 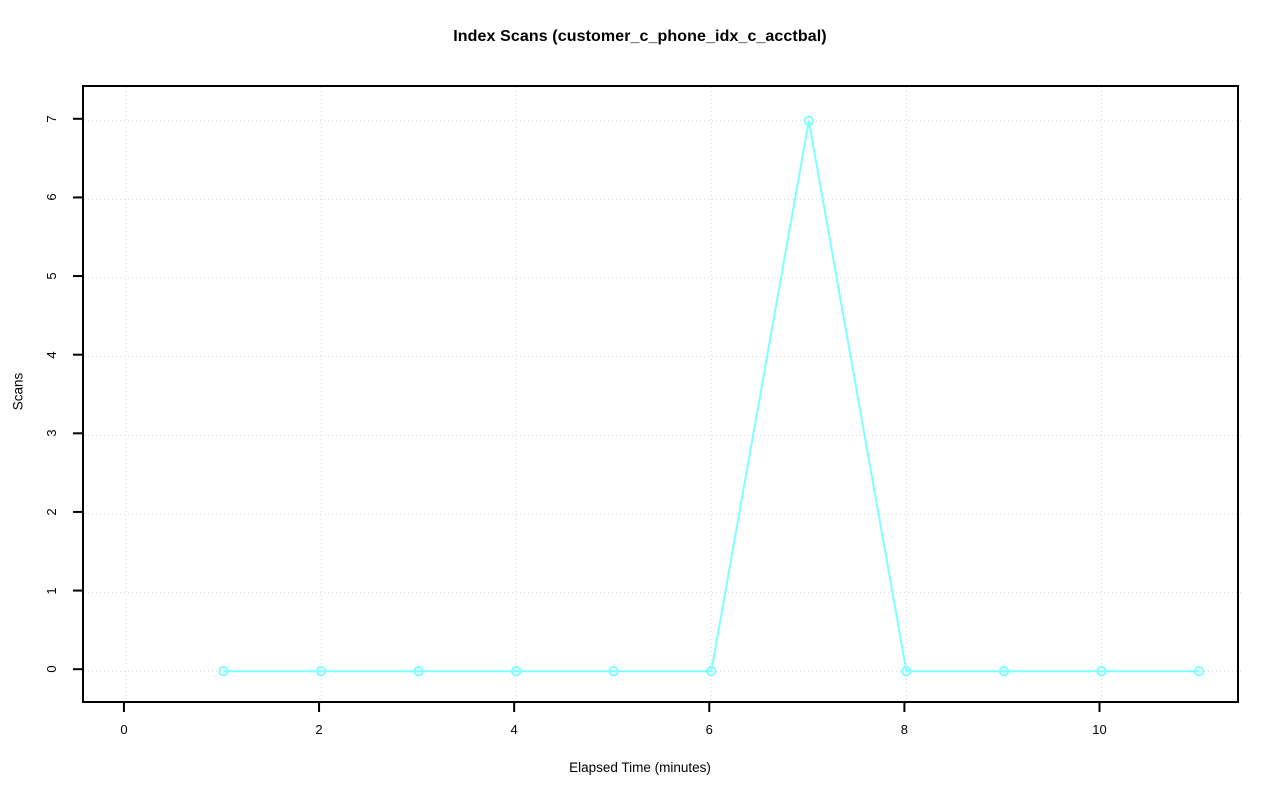 What do you see at coordinates (1099, 729) in the screenshot?
I see `x-axis-tick-label: 10` at bounding box center [1099, 729].